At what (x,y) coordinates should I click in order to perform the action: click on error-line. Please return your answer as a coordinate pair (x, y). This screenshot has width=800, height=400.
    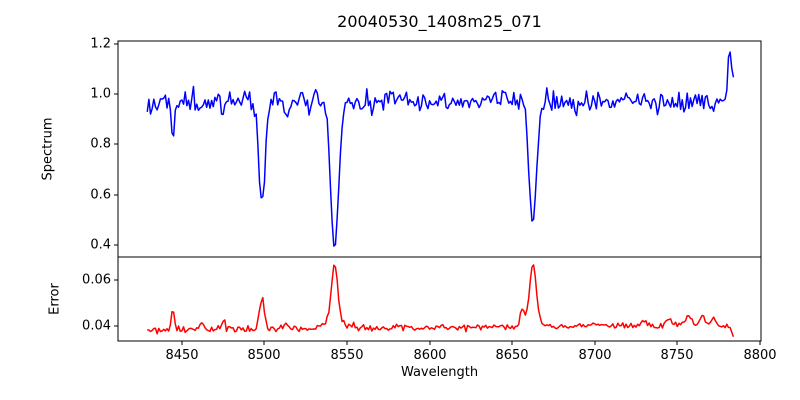
    Looking at the image, I should click on (441, 301).